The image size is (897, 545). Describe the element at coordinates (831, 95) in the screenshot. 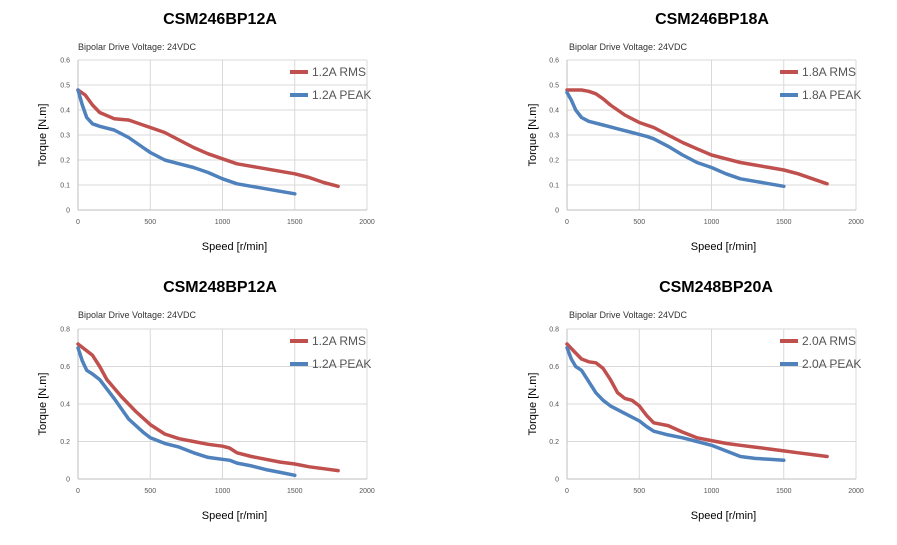

I see `legend-label: 1.8A PEAK` at that location.